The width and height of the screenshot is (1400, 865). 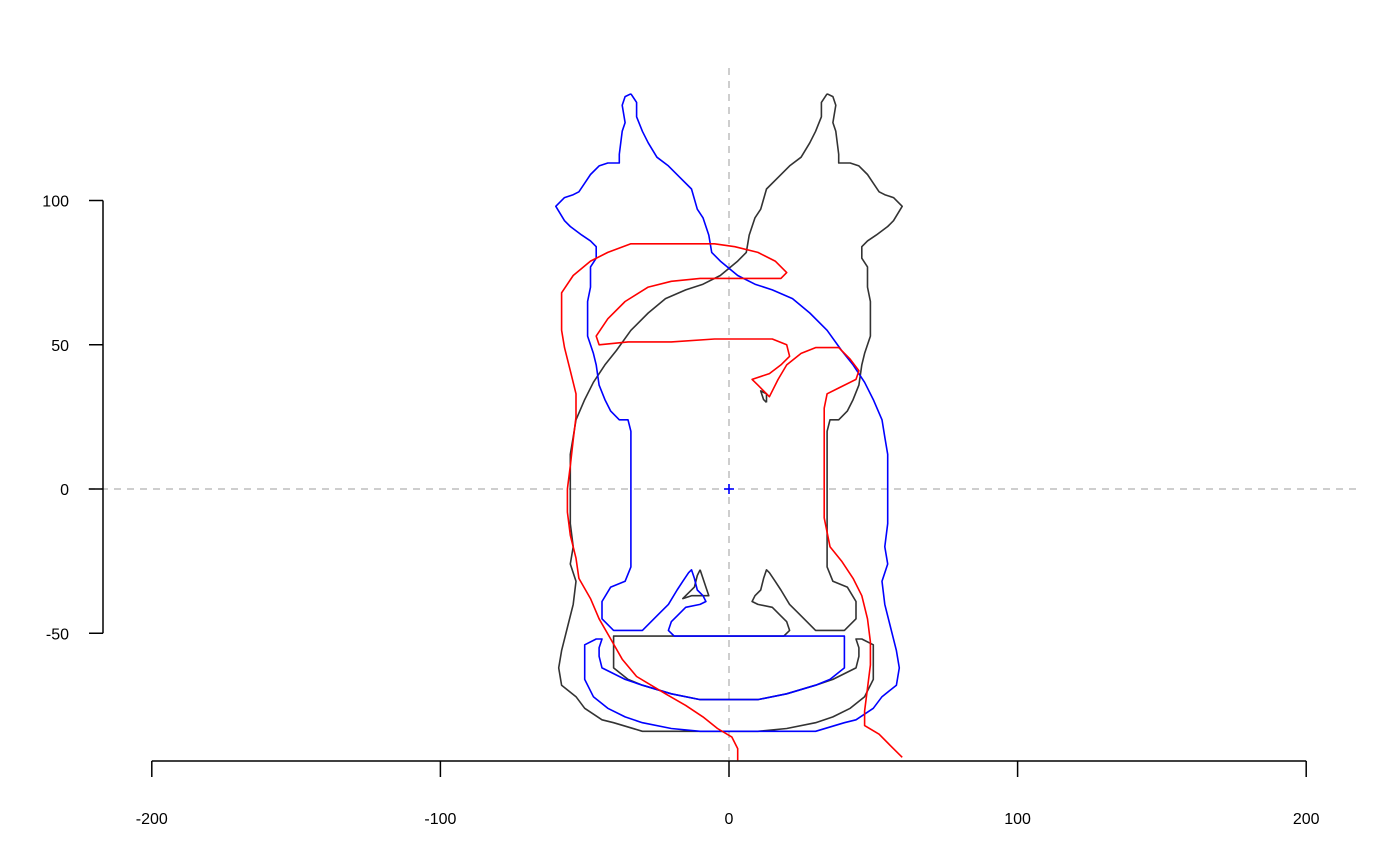 What do you see at coordinates (440, 819) in the screenshot?
I see `x-tick-label--100: -100` at bounding box center [440, 819].